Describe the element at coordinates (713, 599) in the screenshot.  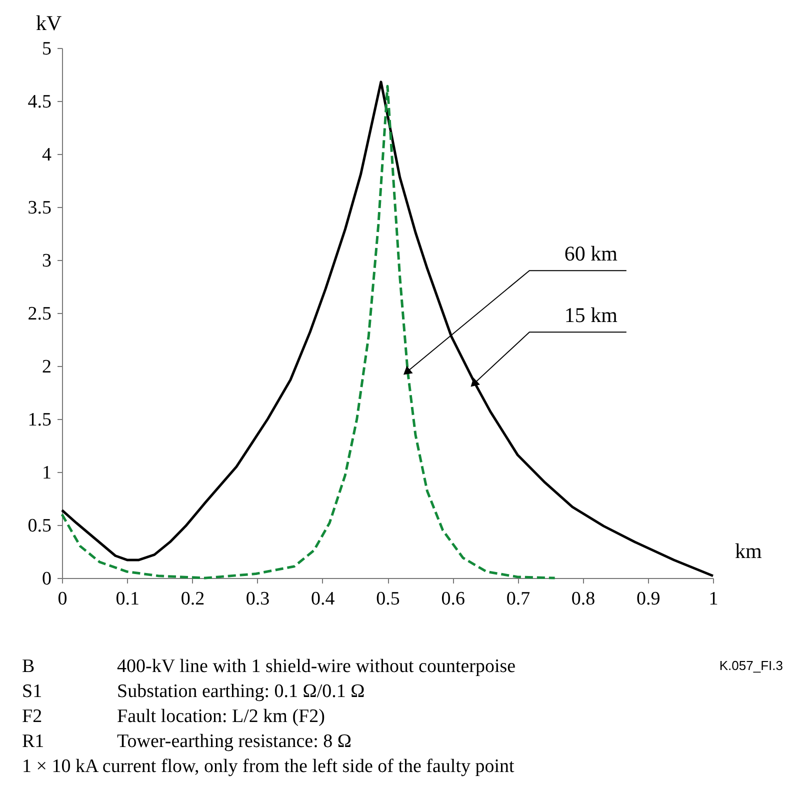
I see `x-tick-label: 1` at that location.